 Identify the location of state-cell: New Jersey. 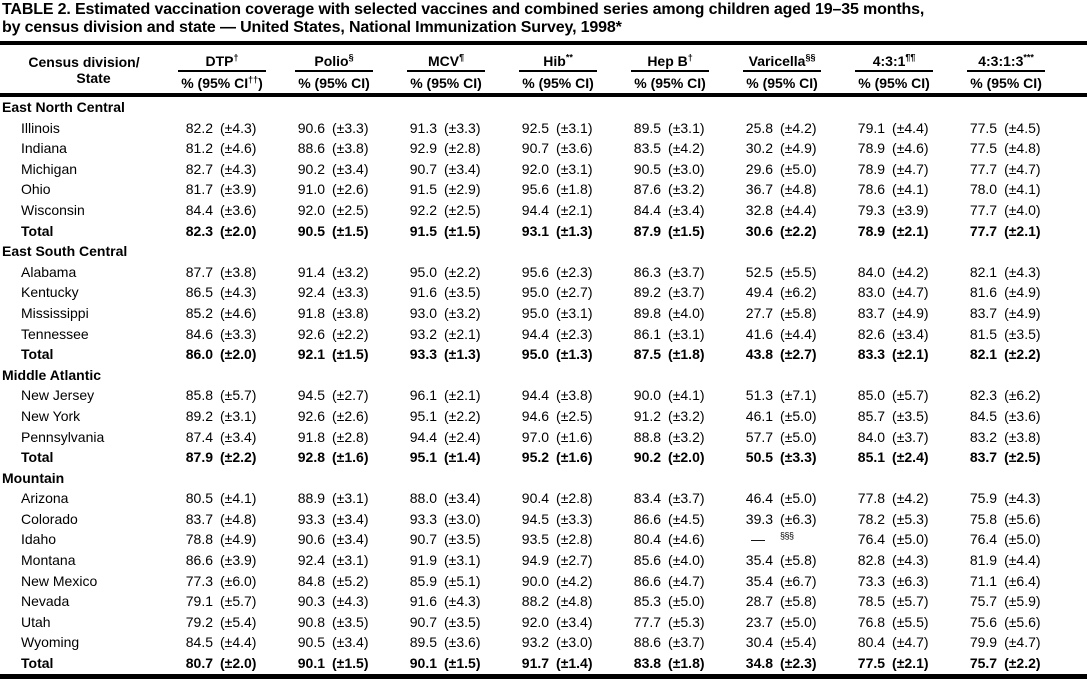
(58, 395).